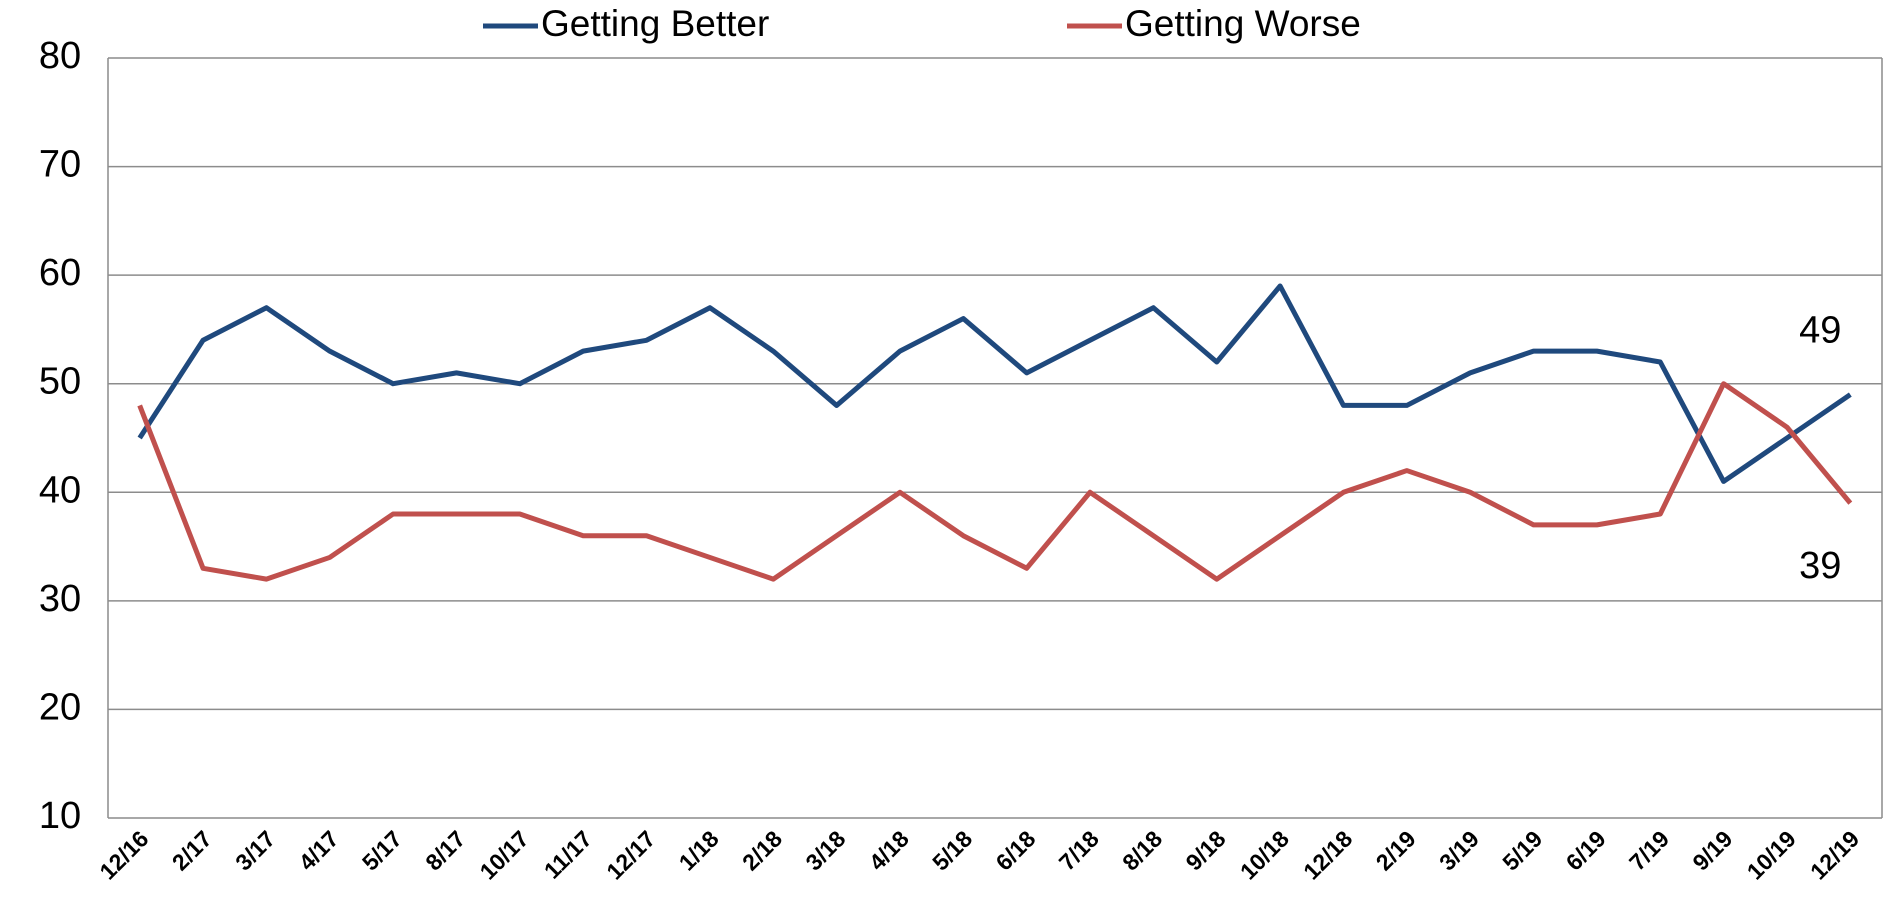 Image resolution: width=1884 pixels, height=909 pixels. What do you see at coordinates (60, 165) in the screenshot?
I see `y-tick-label: 70` at bounding box center [60, 165].